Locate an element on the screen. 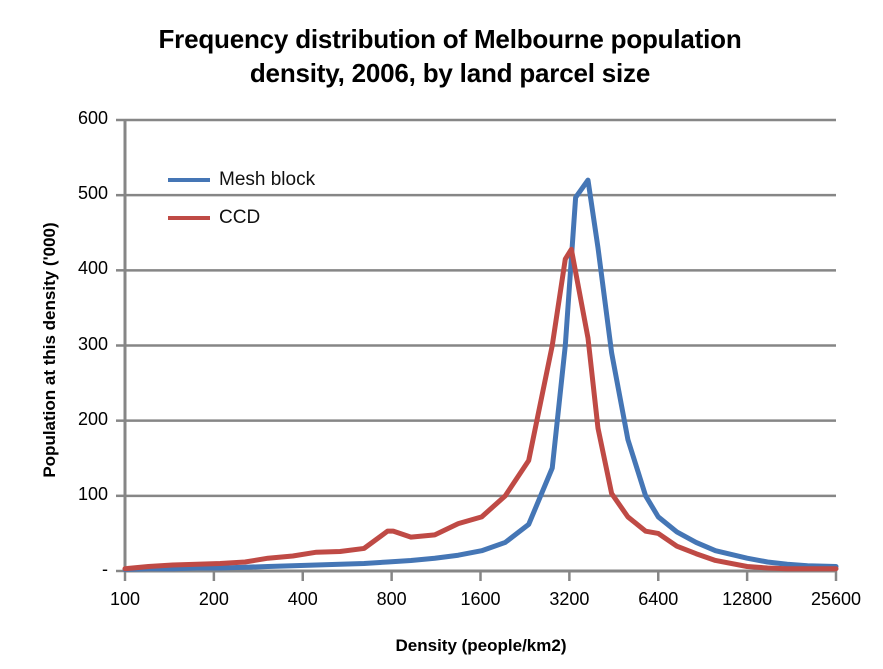 Image resolution: width=883 pixels, height=669 pixels. x-tick-label: 6400 is located at coordinates (658, 599).